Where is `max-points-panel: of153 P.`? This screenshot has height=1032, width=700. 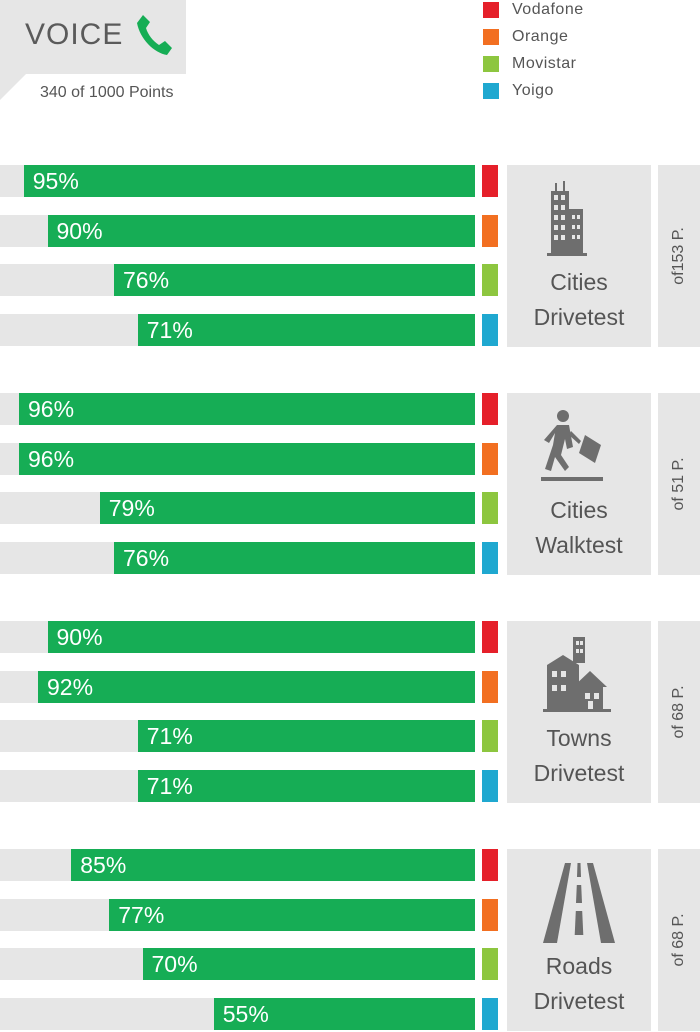 max-points-panel: of153 P. is located at coordinates (679, 256).